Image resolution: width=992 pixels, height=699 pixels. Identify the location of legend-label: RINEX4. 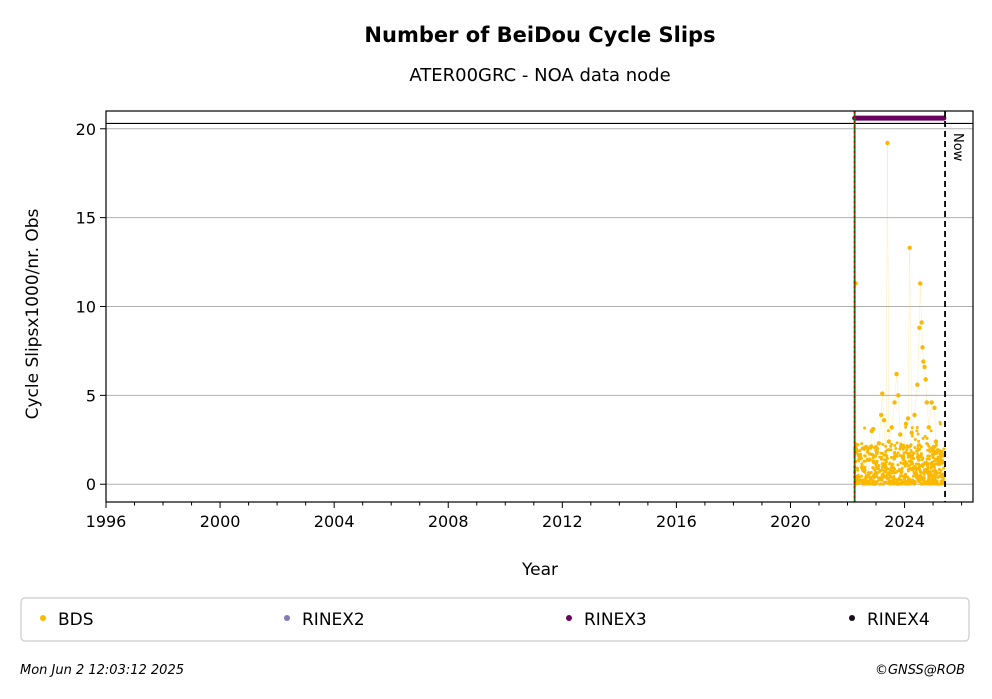
(898, 620).